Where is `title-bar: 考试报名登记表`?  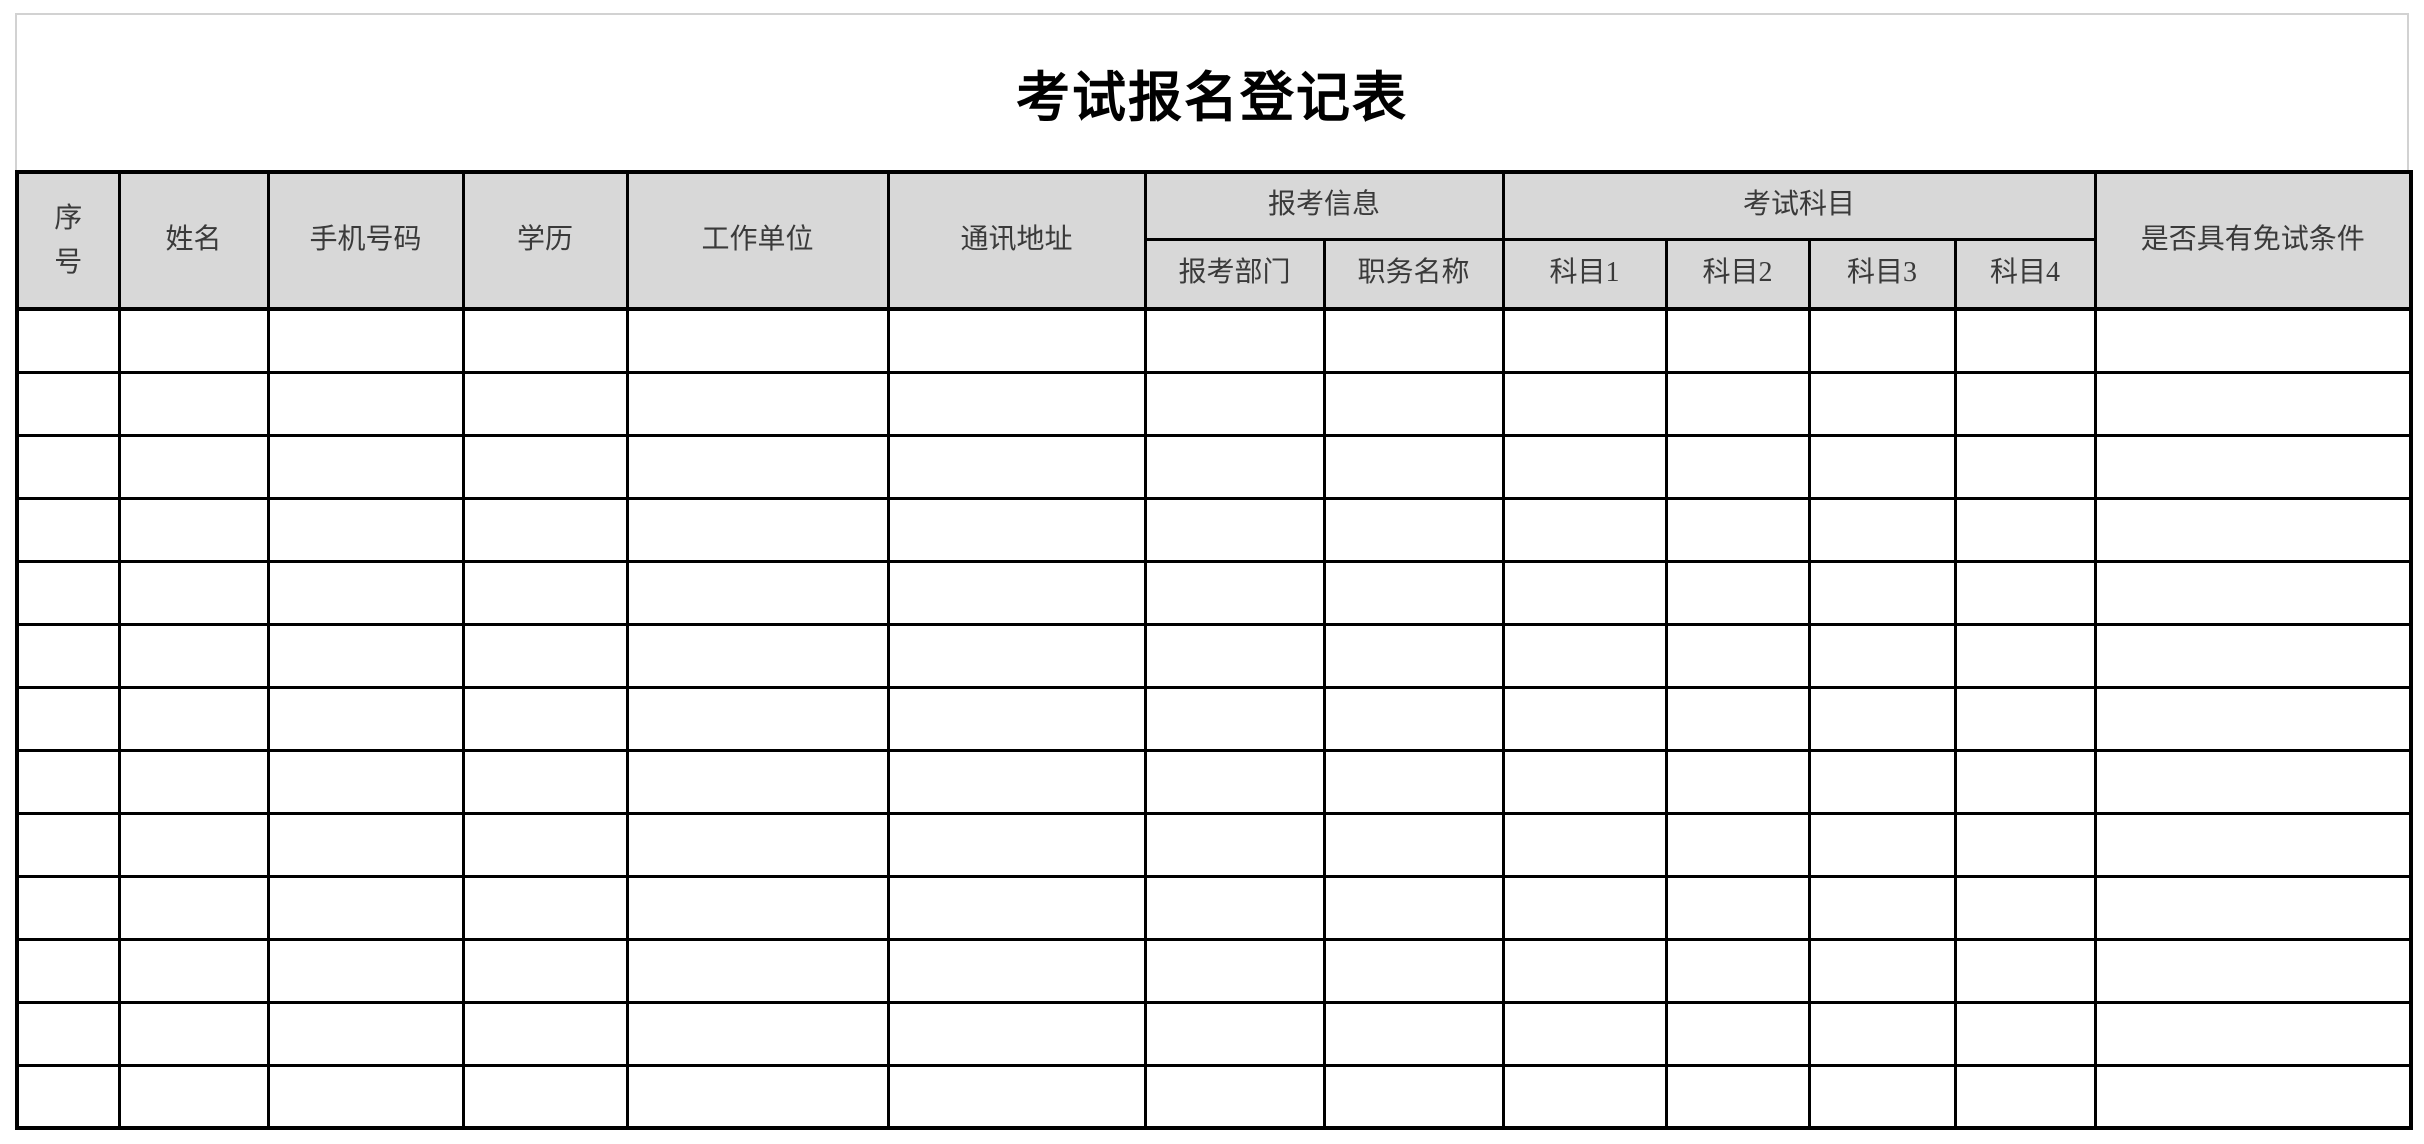
title-bar: 考试报名登记表 is located at coordinates (1212, 92).